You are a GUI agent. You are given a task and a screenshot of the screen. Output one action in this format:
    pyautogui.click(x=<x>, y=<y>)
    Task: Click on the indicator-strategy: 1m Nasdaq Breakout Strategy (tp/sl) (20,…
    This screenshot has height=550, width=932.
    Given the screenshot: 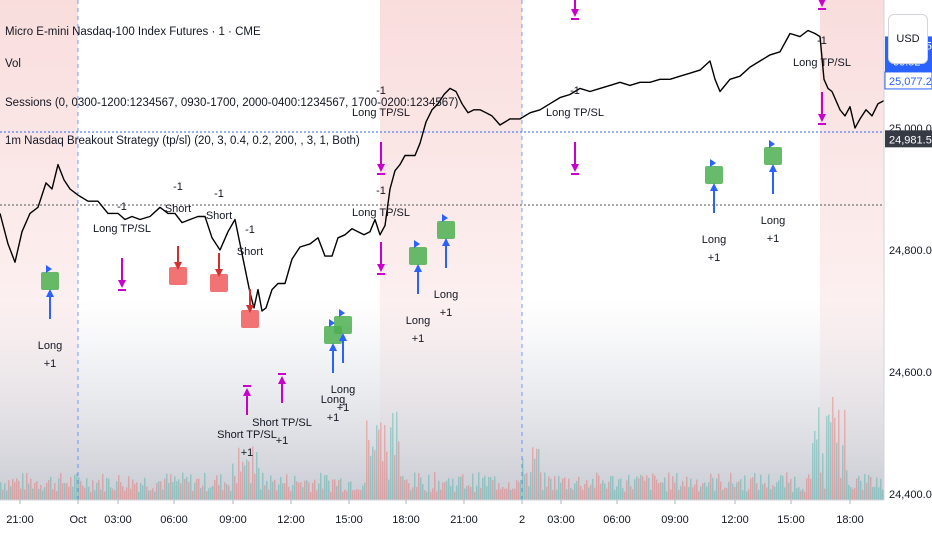 What is the action you would take?
    pyautogui.click(x=182, y=141)
    